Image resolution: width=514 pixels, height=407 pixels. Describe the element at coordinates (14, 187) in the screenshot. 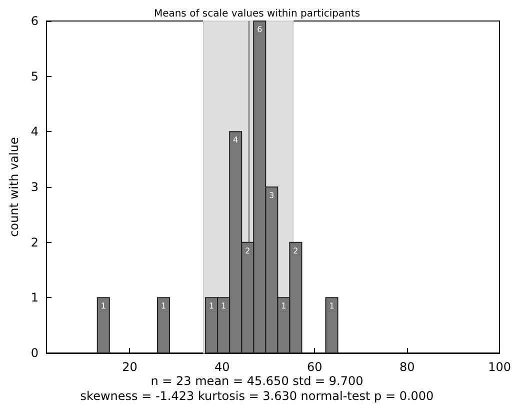

I see `y-axis-title: count with value` at that location.